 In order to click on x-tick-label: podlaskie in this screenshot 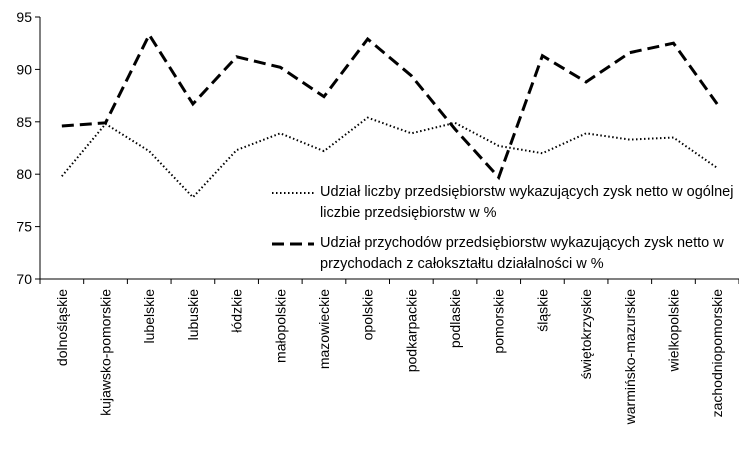, I will do `click(455, 318)`.